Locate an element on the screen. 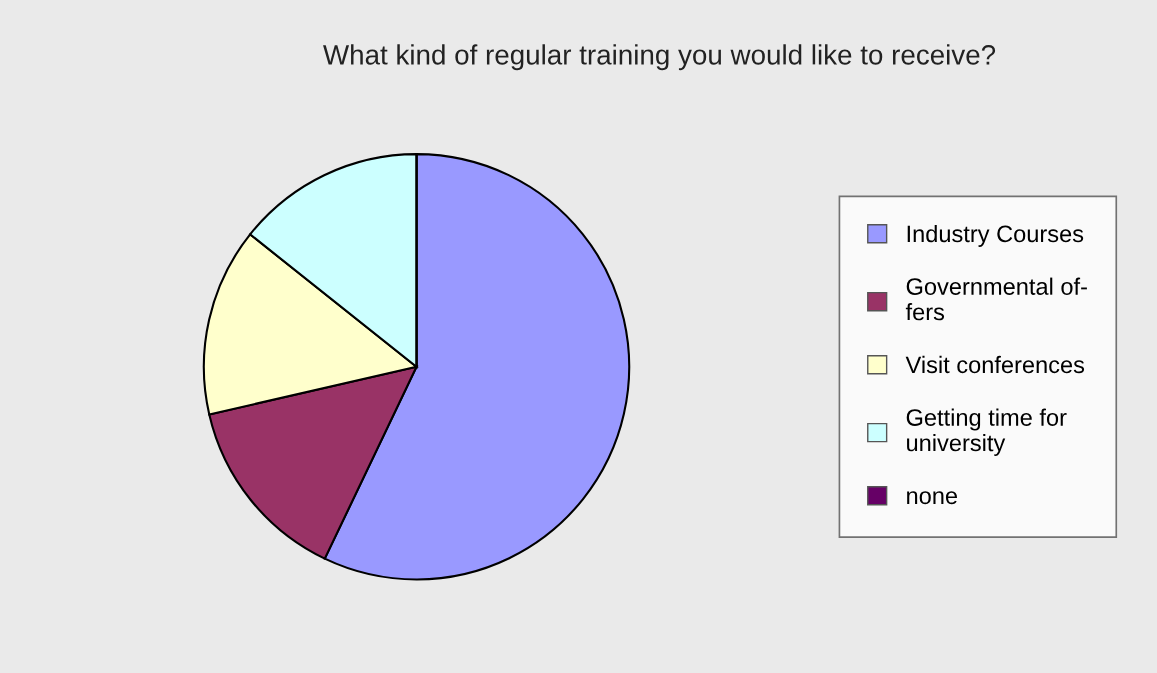  legend-label: Getting time for university is located at coordinates (986, 432).